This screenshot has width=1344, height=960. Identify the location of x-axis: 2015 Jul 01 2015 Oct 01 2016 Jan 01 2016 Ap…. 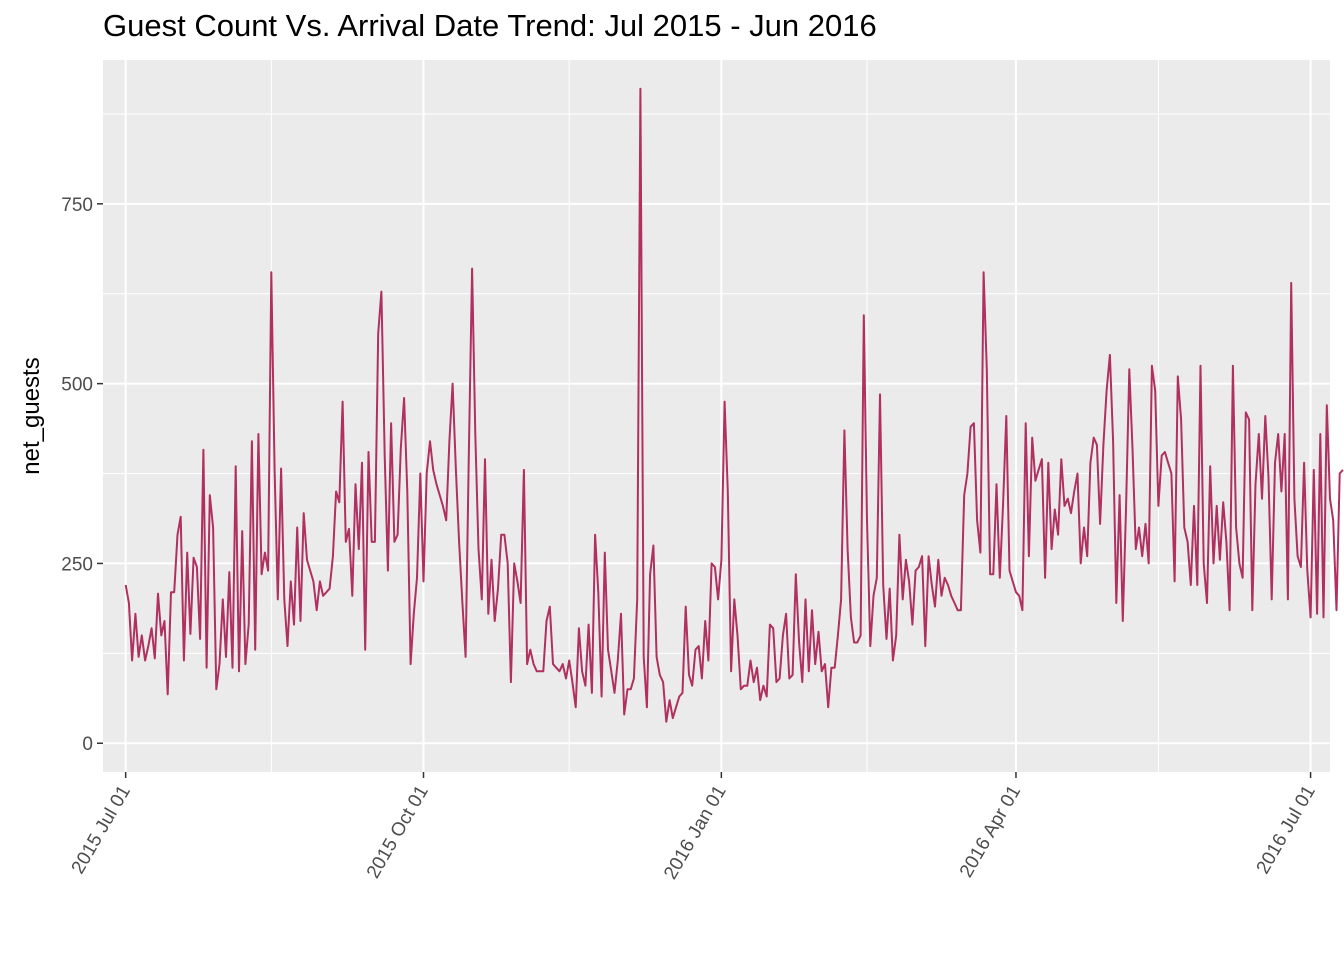
(694, 827).